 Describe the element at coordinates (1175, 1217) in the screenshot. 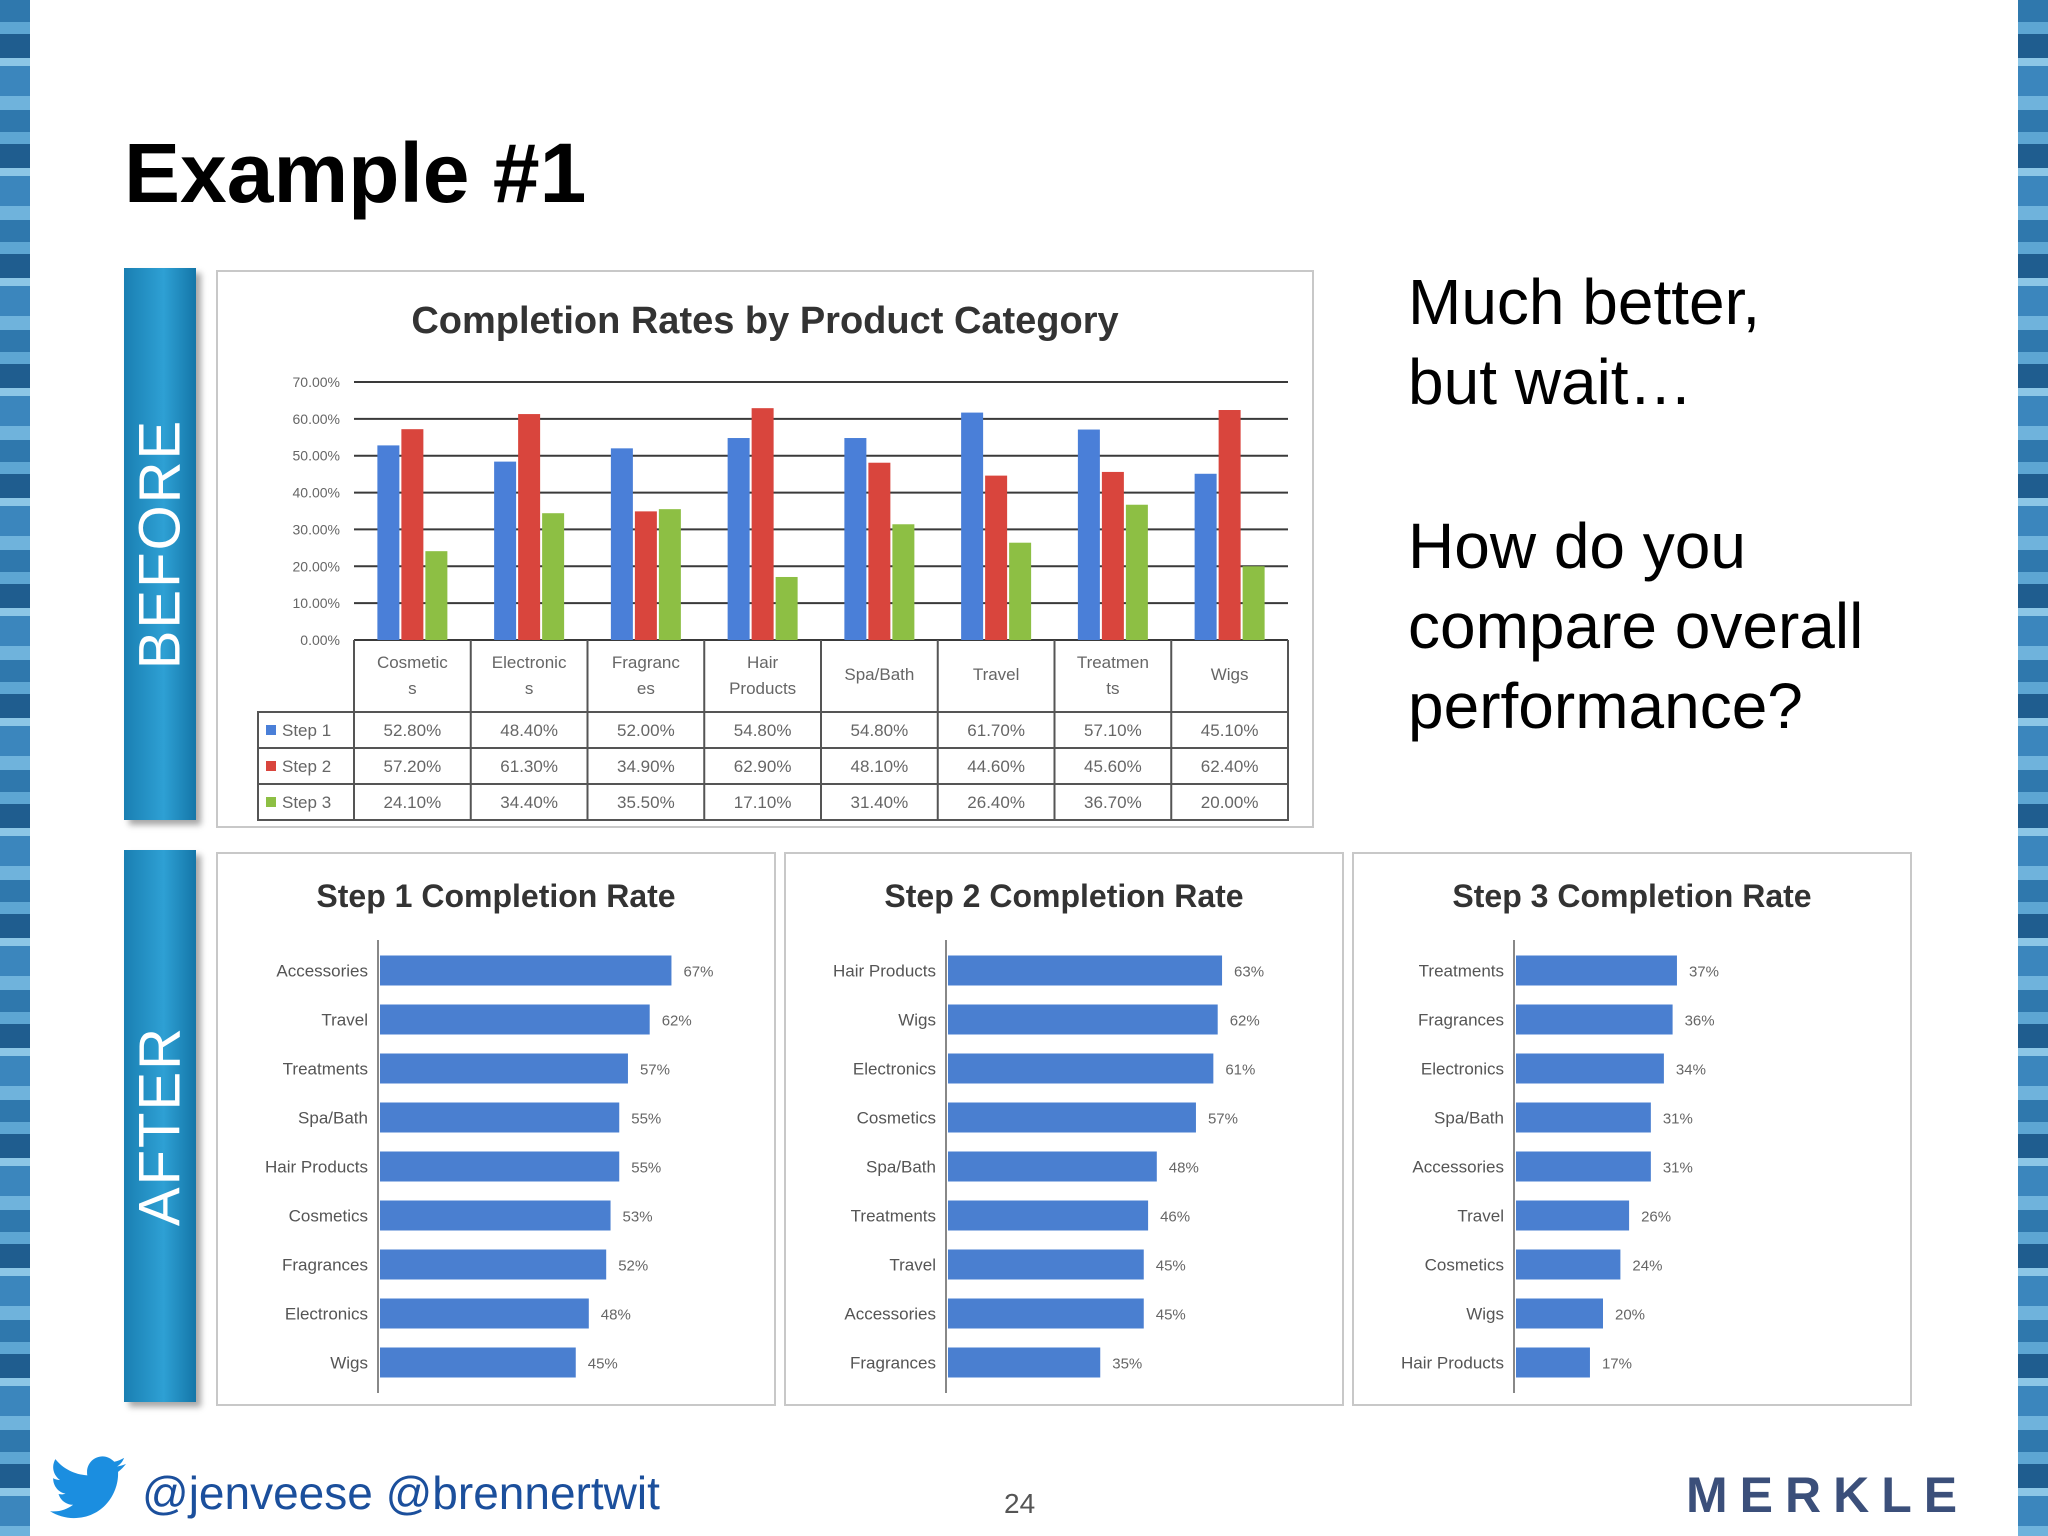

I see `data-label: 46%` at that location.